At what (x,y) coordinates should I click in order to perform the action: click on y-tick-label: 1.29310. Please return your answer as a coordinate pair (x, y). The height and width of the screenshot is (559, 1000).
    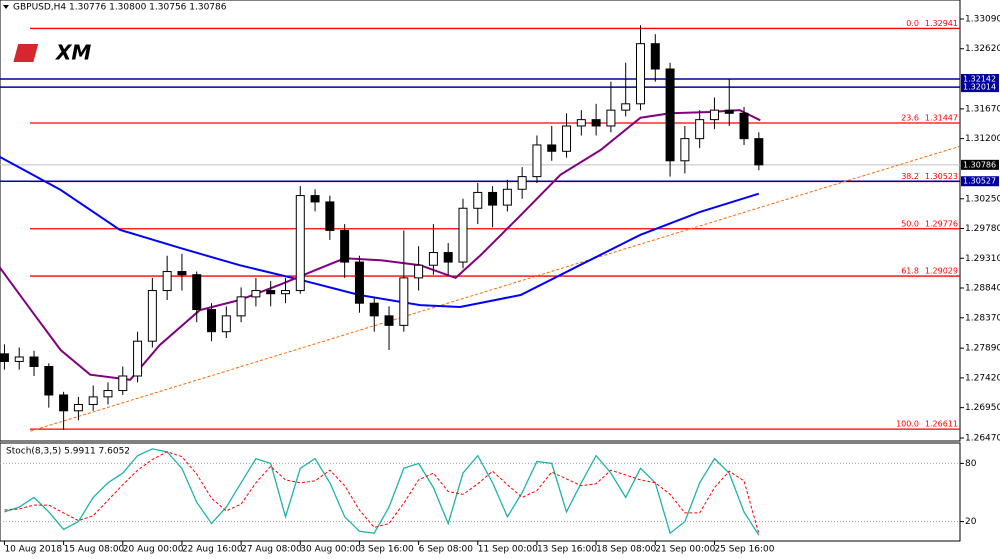
    Looking at the image, I should click on (982, 259).